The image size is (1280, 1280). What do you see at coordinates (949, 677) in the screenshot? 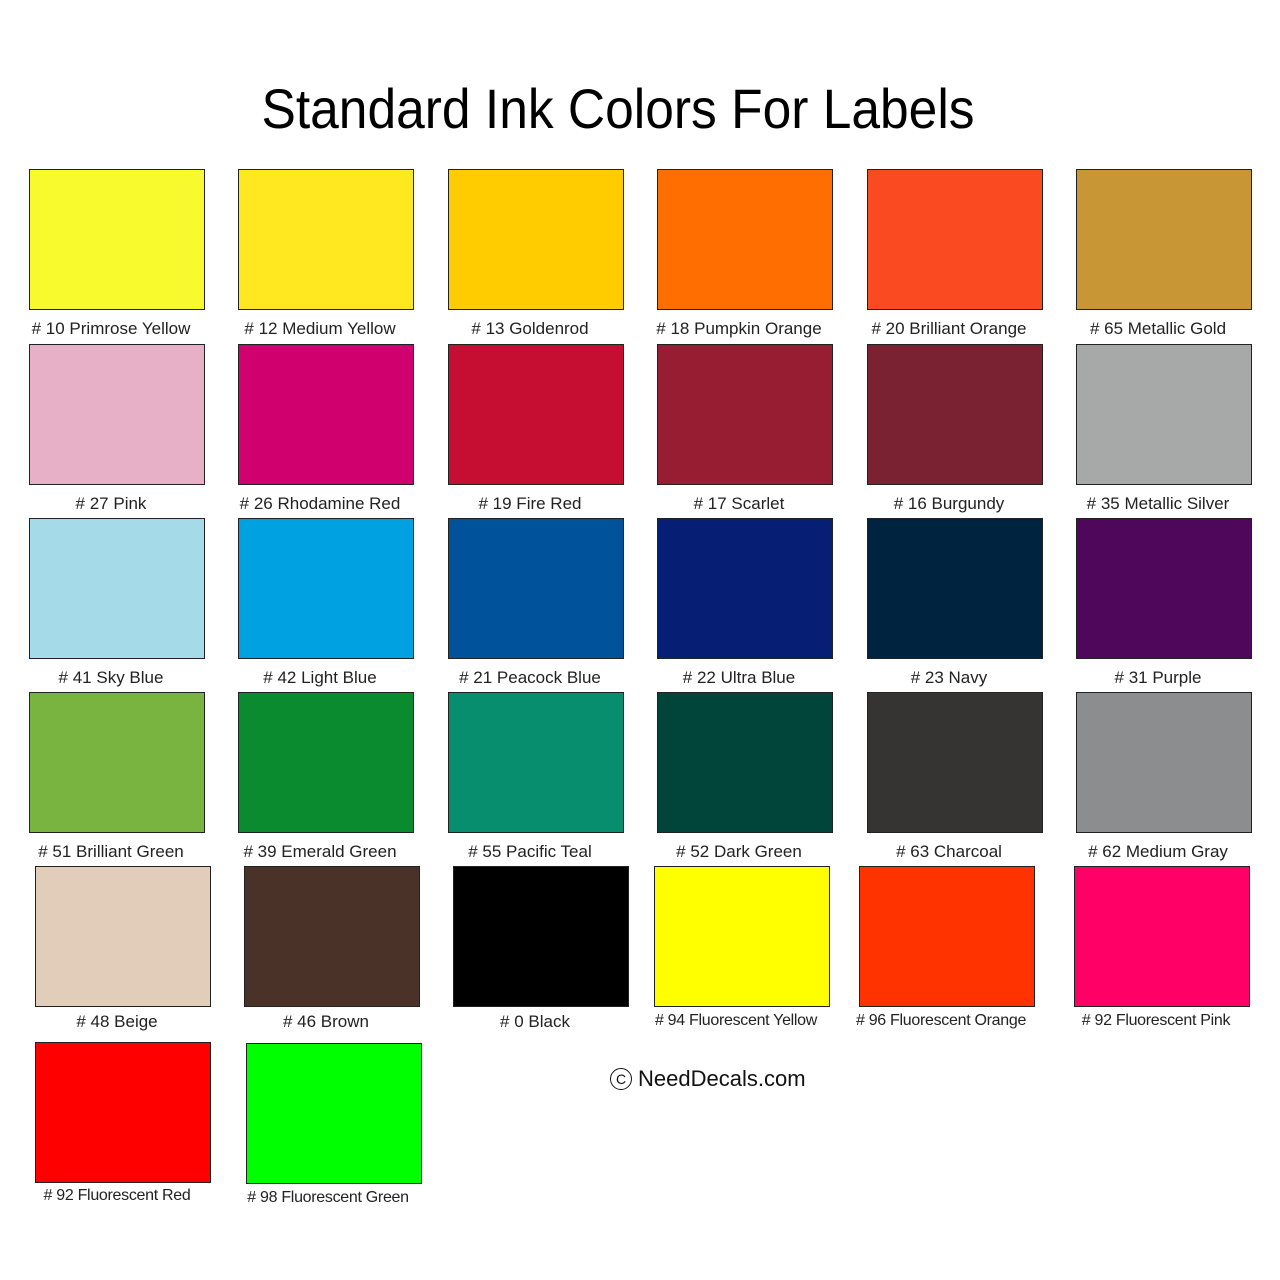
I see `color-label: # 23 Navy` at bounding box center [949, 677].